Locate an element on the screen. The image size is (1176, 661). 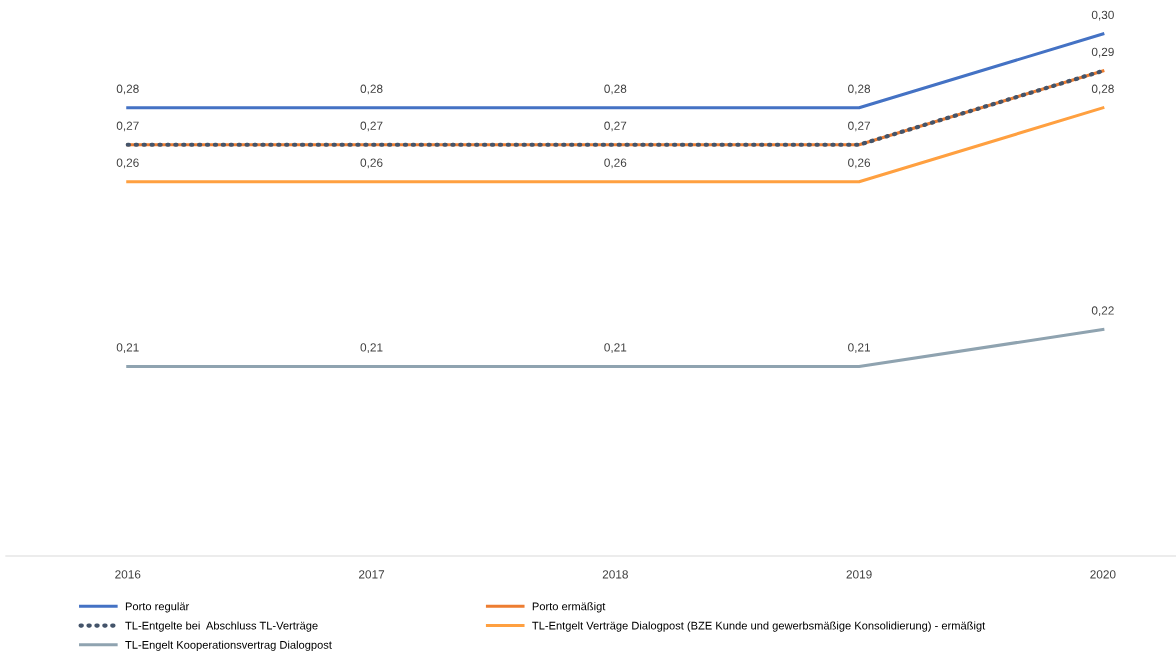
legend-label: Porto ermäßigt is located at coordinates (569, 607).